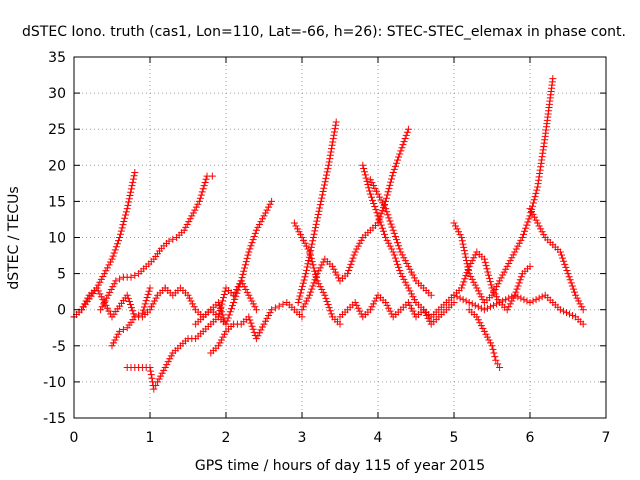 The width and height of the screenshot is (640, 480). What do you see at coordinates (59, 347) in the screenshot?
I see `y-tick-label: -5` at bounding box center [59, 347].